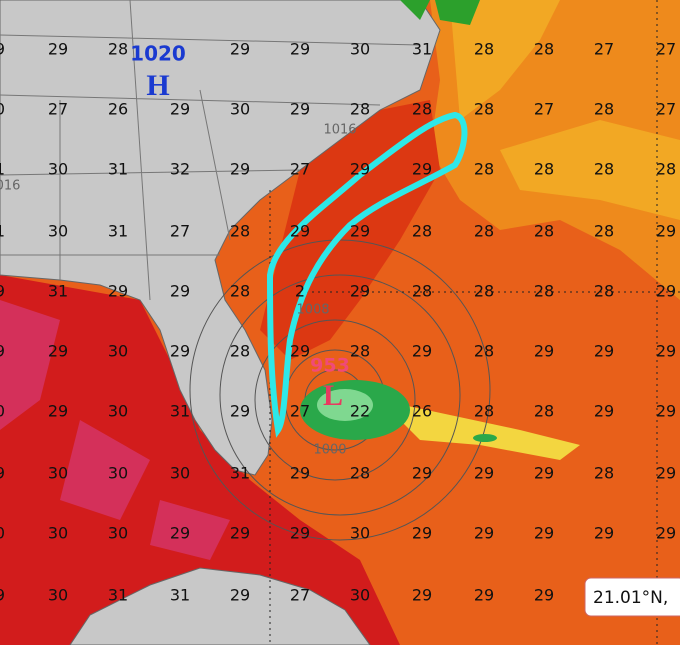  I want to click on high-symbol: H, so click(157, 85).